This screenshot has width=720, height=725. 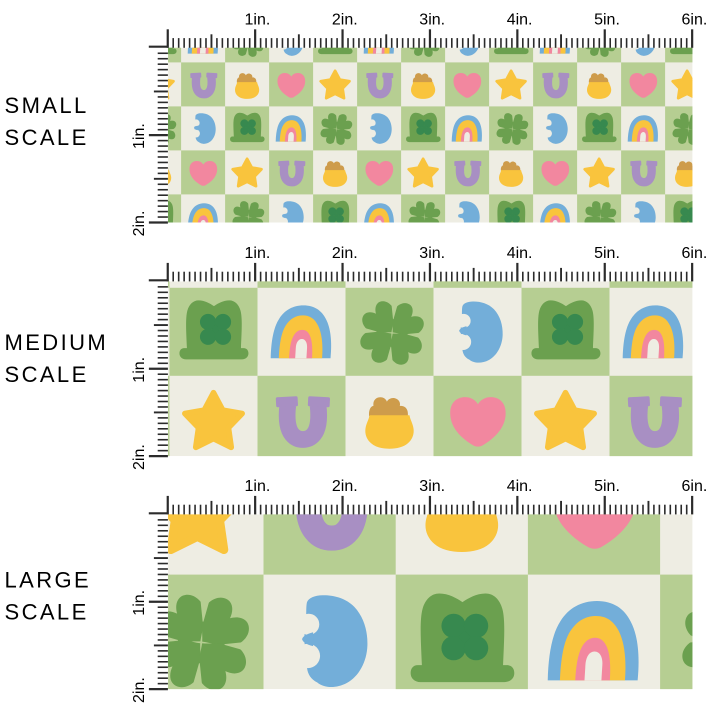 I want to click on svg-text: MEDIUM, so click(x=57, y=342).